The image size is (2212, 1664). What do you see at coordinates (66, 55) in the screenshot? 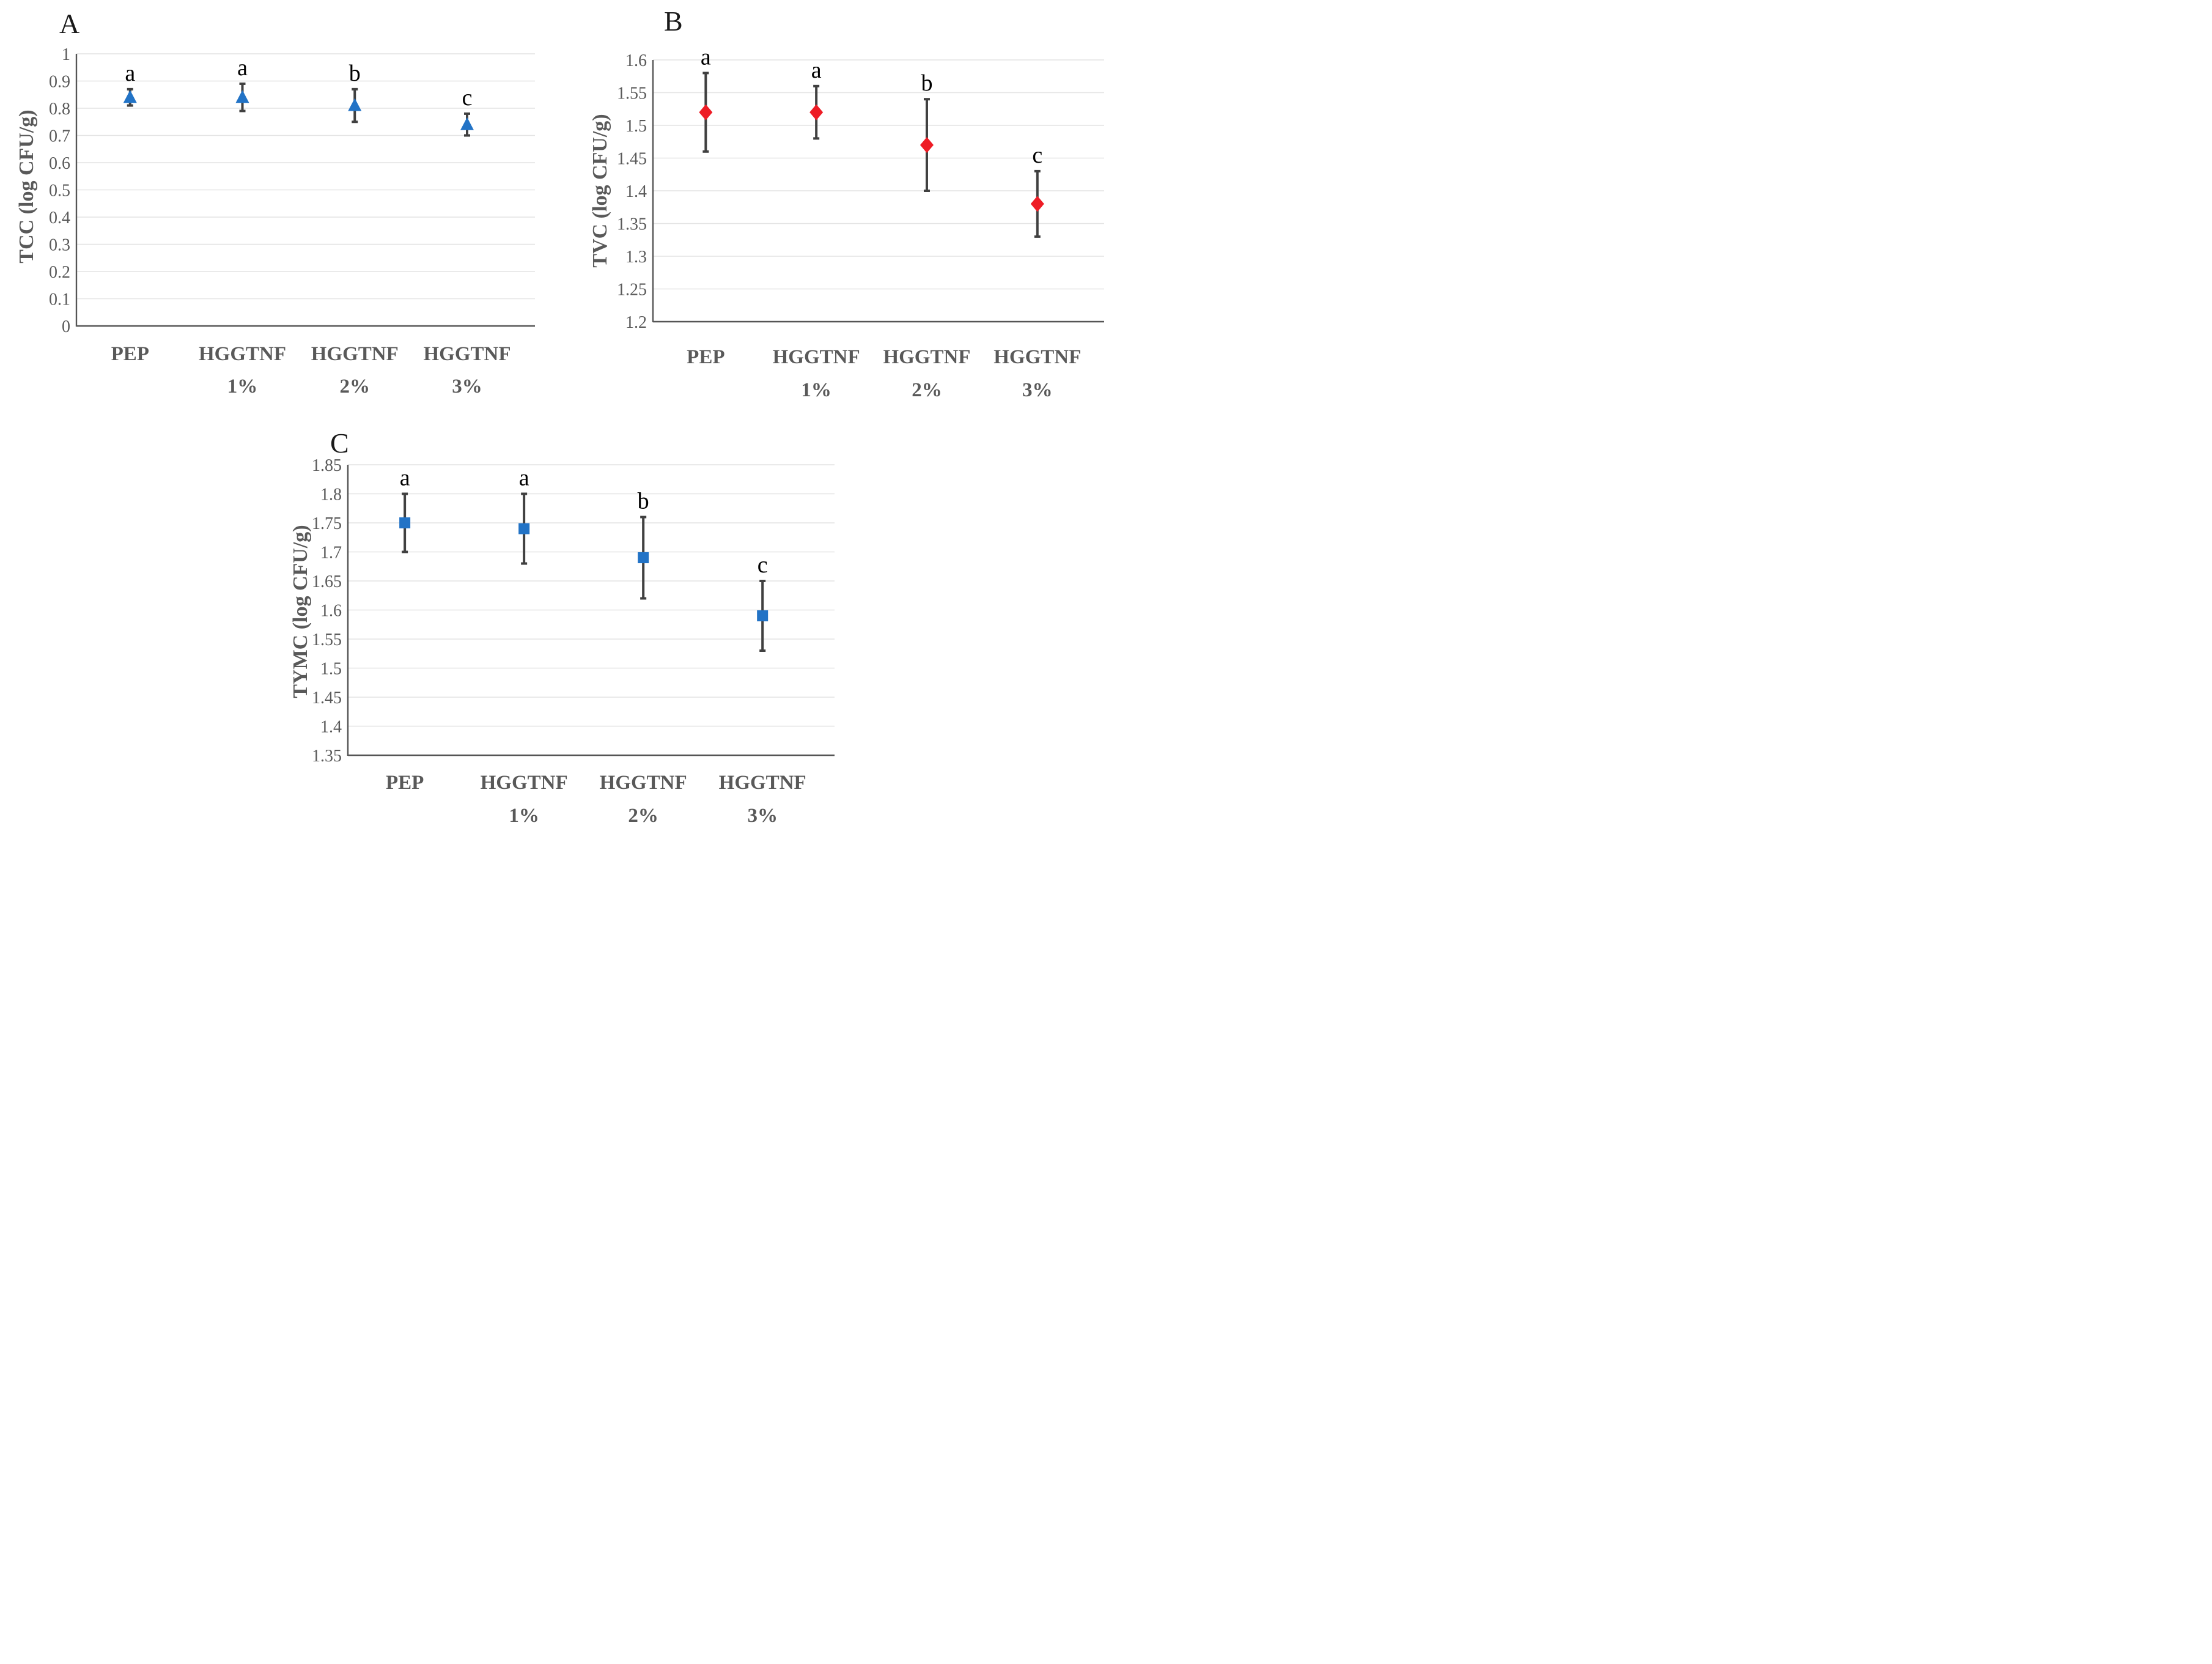
I see `y-tick-label: 1` at bounding box center [66, 55].